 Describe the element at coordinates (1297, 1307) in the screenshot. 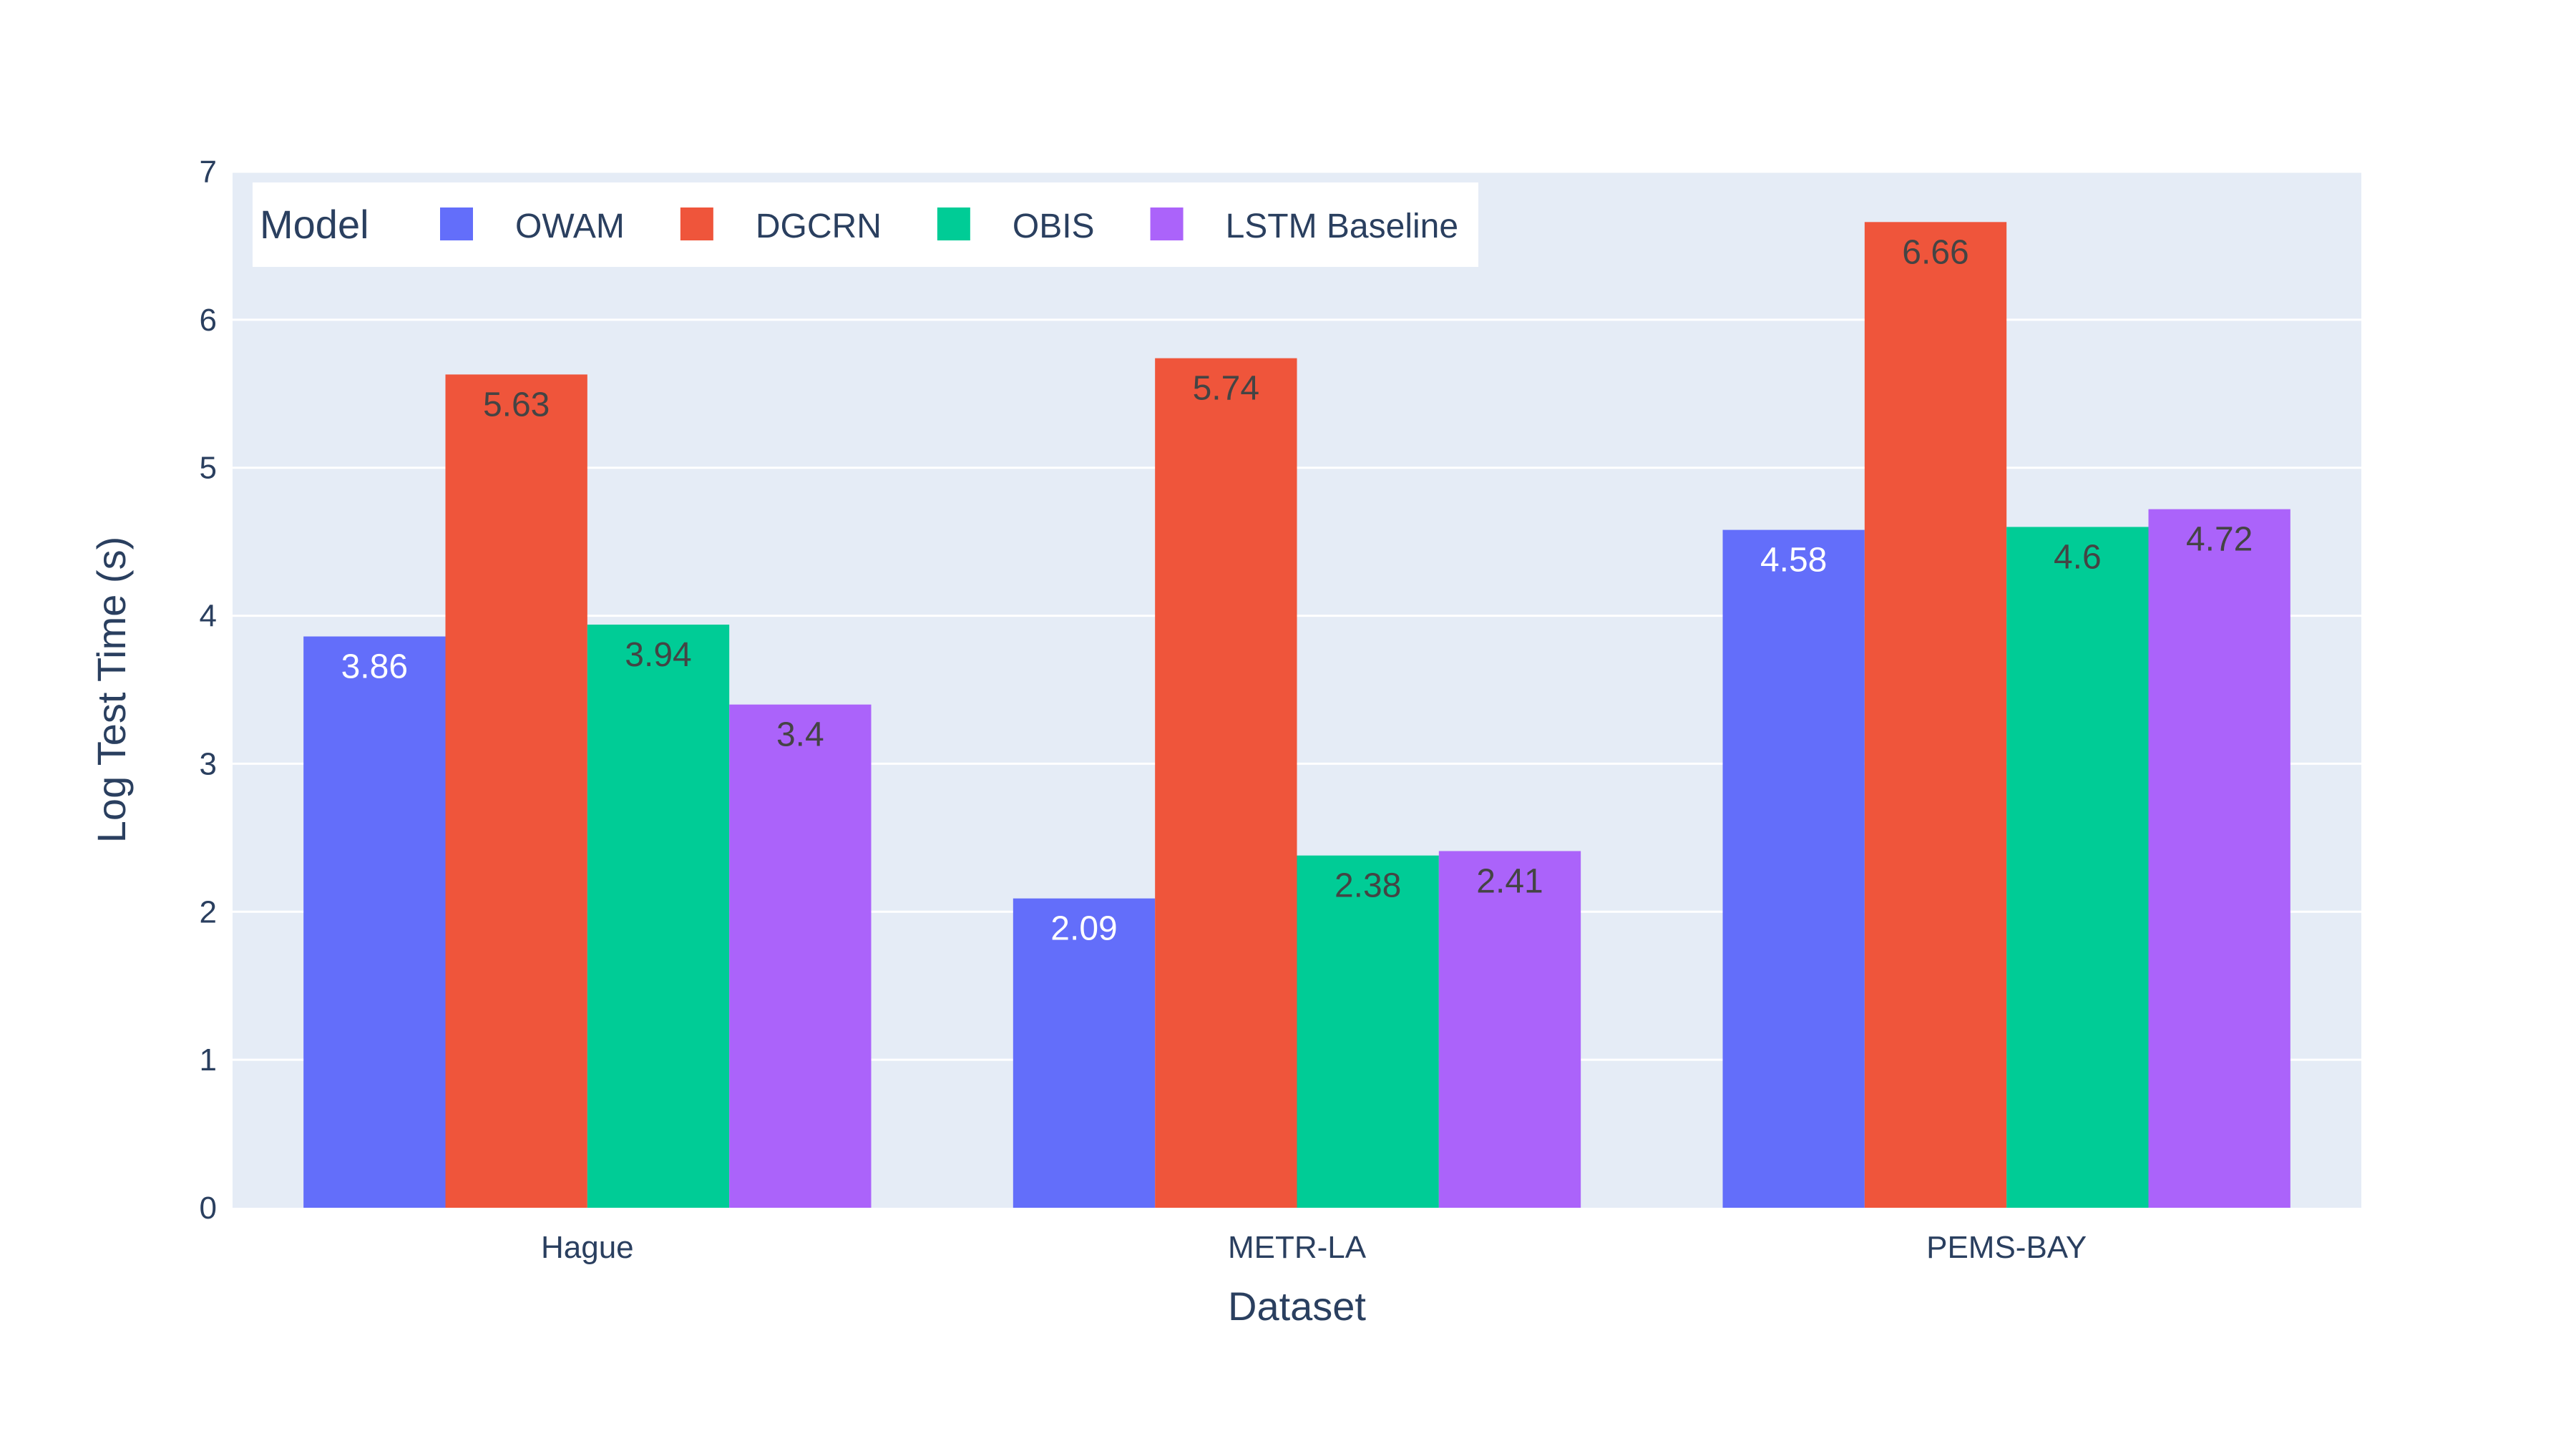

I see `x-axis-title: Dataset` at that location.